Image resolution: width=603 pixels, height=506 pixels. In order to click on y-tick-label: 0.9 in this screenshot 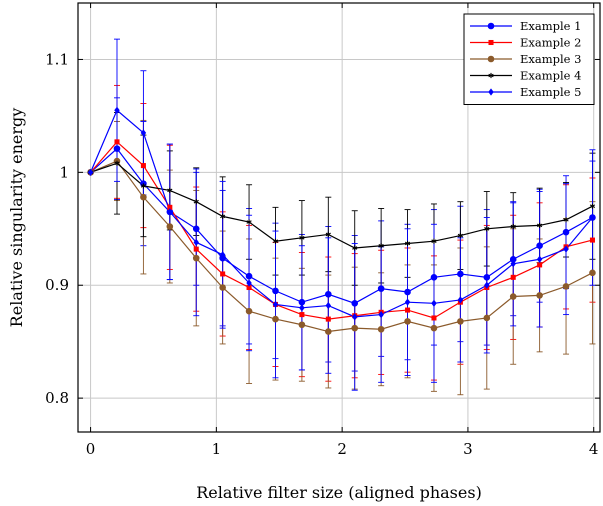, I will do `click(57, 285)`.